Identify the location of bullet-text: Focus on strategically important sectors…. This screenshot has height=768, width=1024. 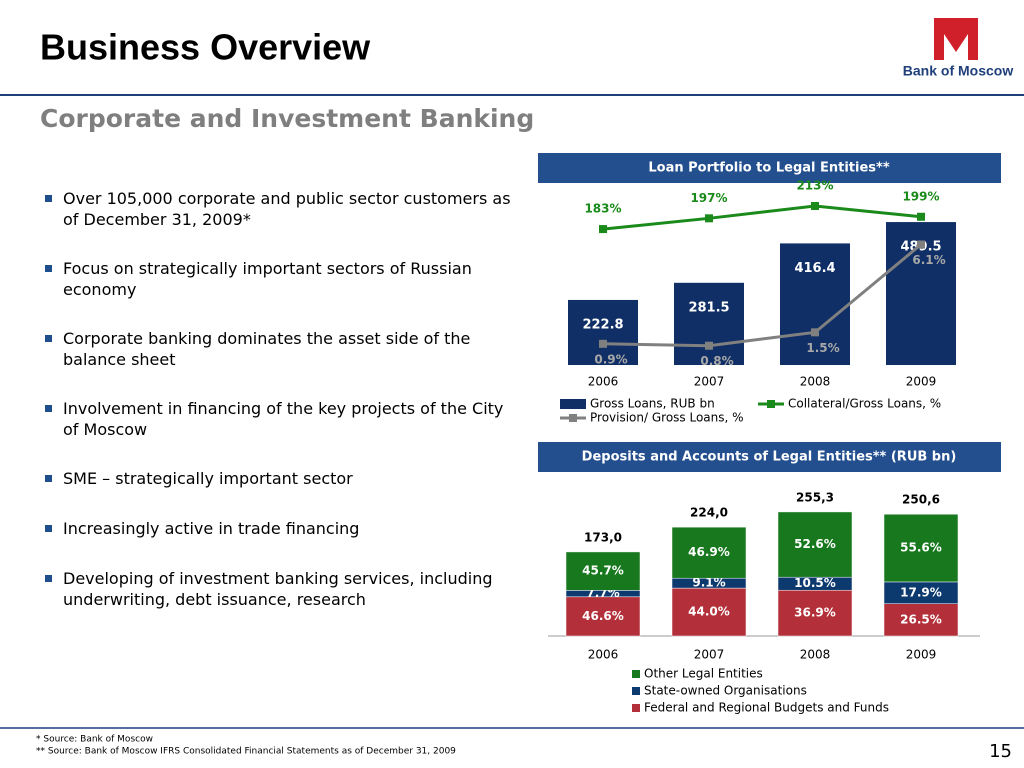
(267, 279).